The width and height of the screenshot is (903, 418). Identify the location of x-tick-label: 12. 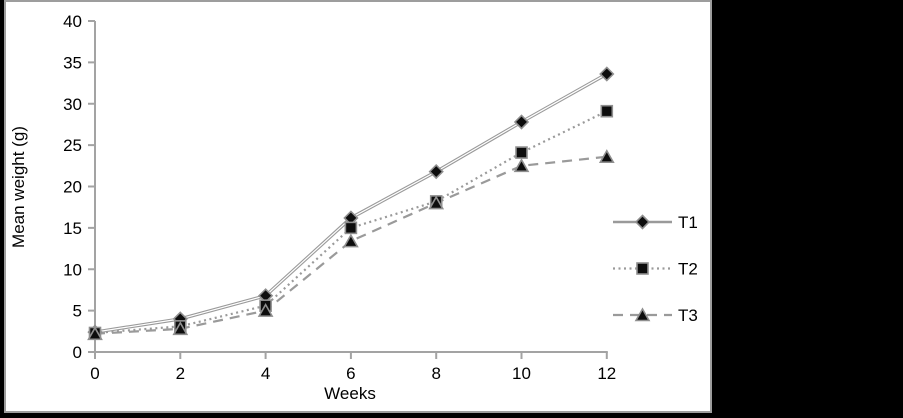
(606, 373).